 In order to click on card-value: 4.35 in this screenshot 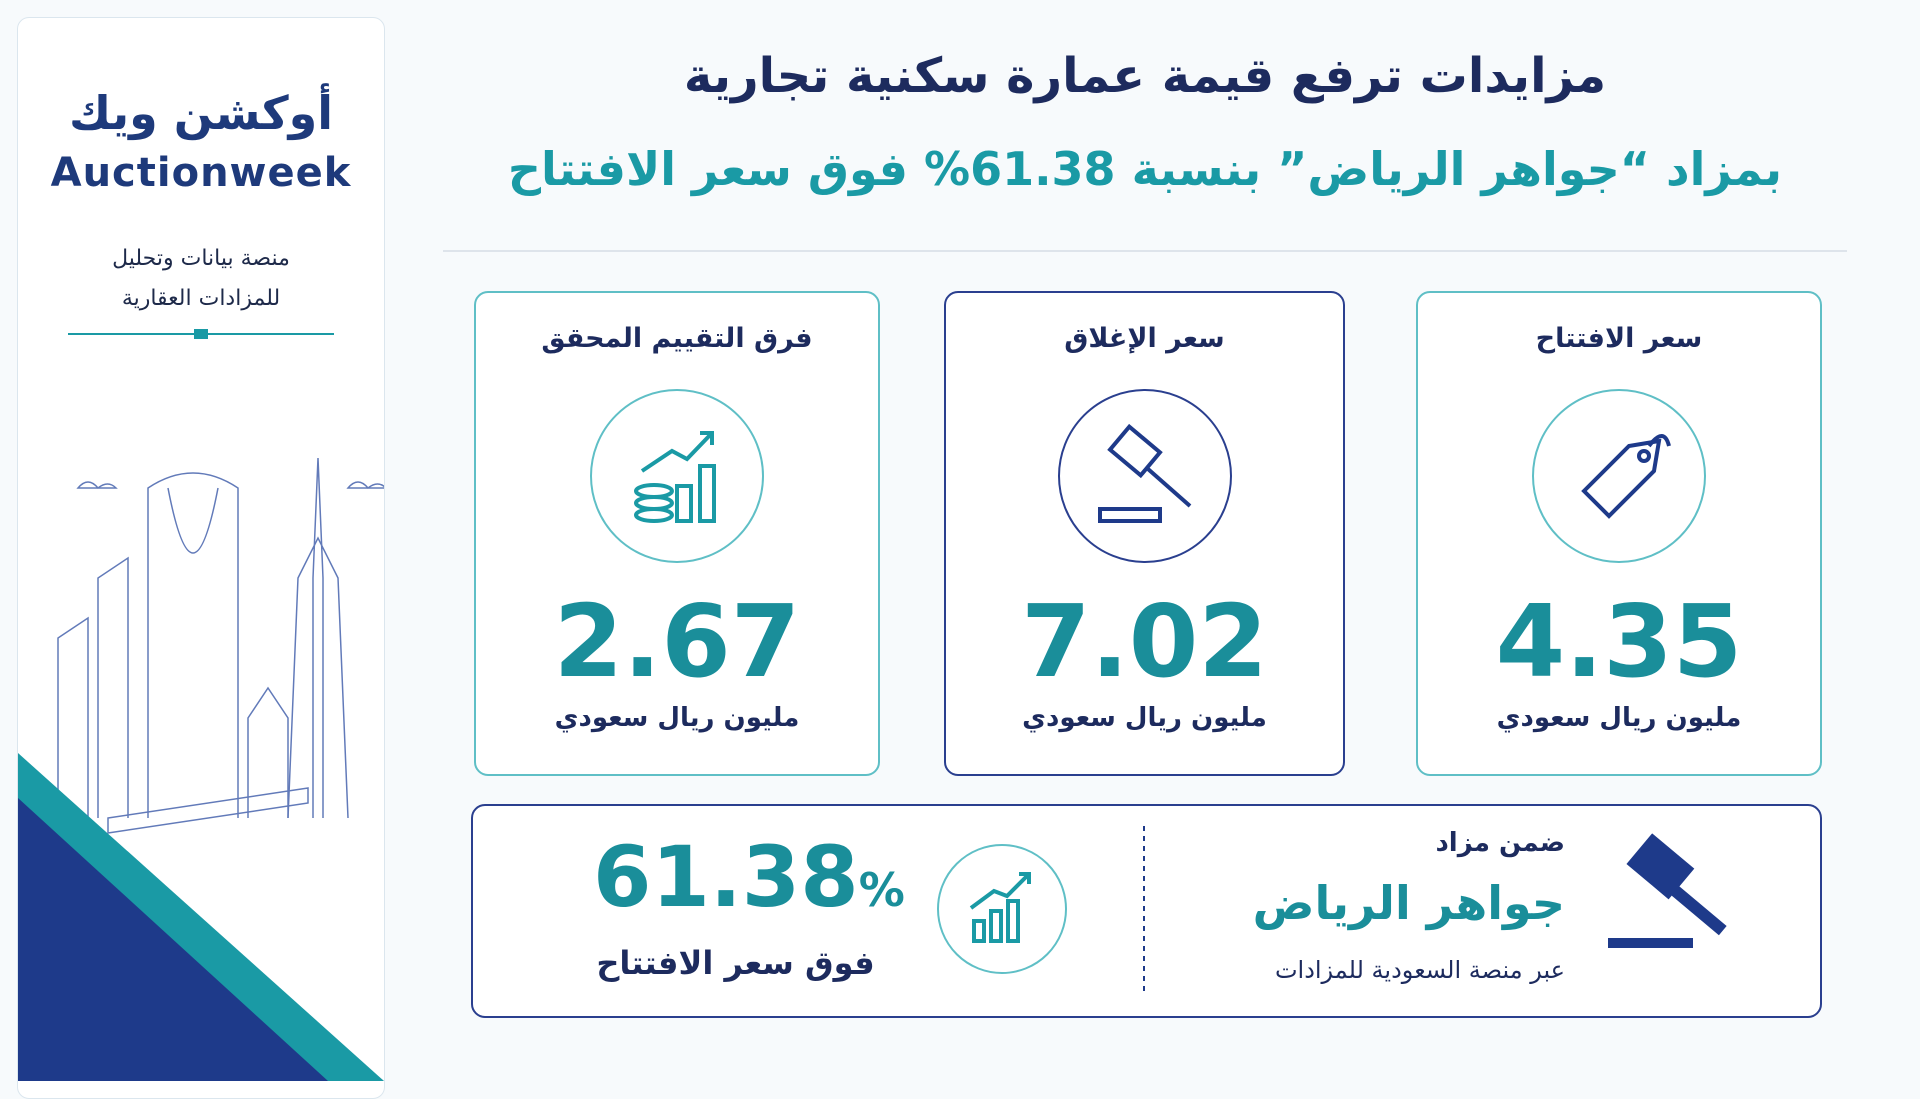, I will do `click(1619, 641)`.